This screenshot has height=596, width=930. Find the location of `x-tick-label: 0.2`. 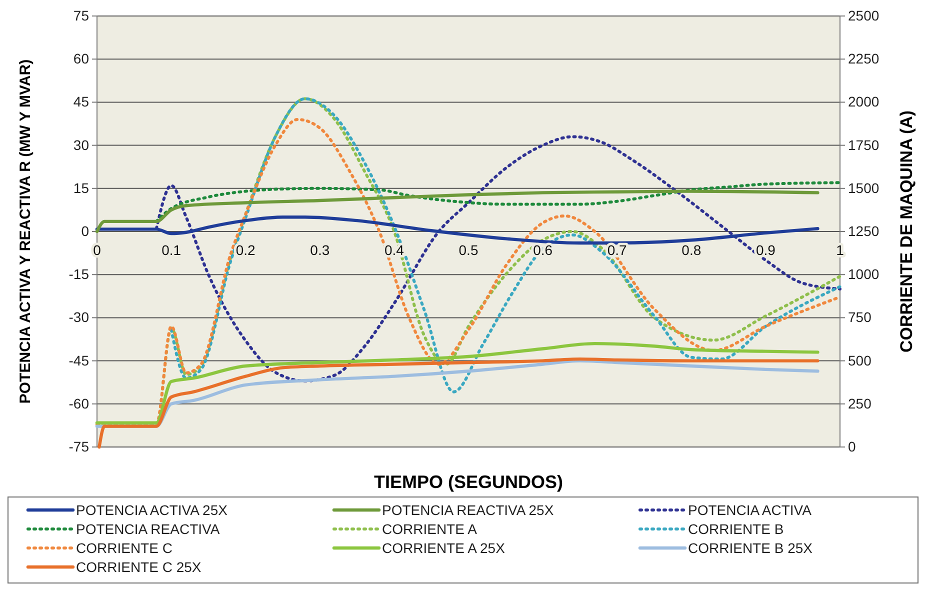

x-tick-label: 0.2 is located at coordinates (246, 250).